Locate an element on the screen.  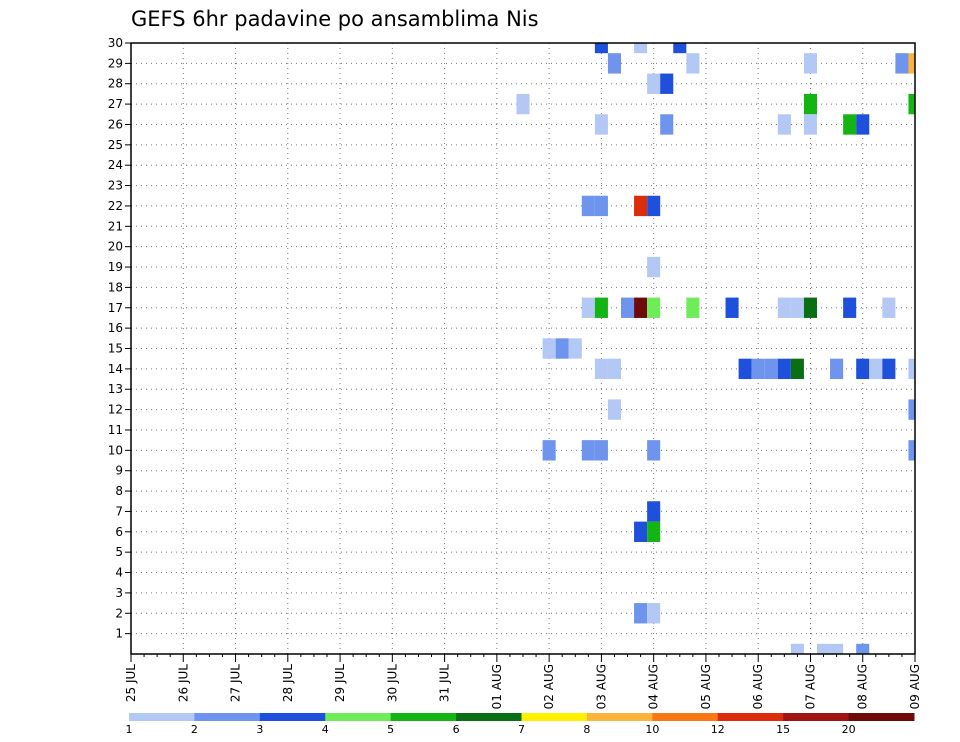
y-tick-label: 16 is located at coordinates (115, 328).